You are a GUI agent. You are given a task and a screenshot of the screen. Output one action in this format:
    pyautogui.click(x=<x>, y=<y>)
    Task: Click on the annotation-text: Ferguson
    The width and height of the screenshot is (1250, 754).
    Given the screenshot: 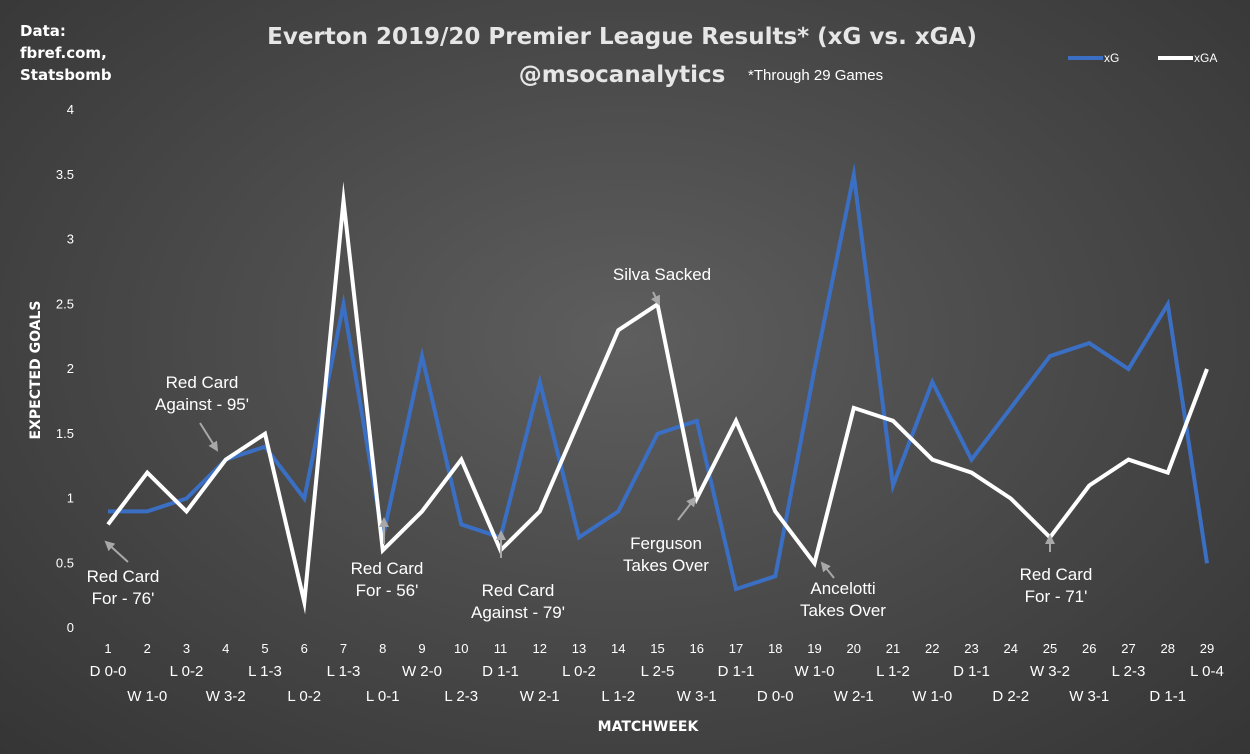 What is the action you would take?
    pyautogui.click(x=666, y=543)
    